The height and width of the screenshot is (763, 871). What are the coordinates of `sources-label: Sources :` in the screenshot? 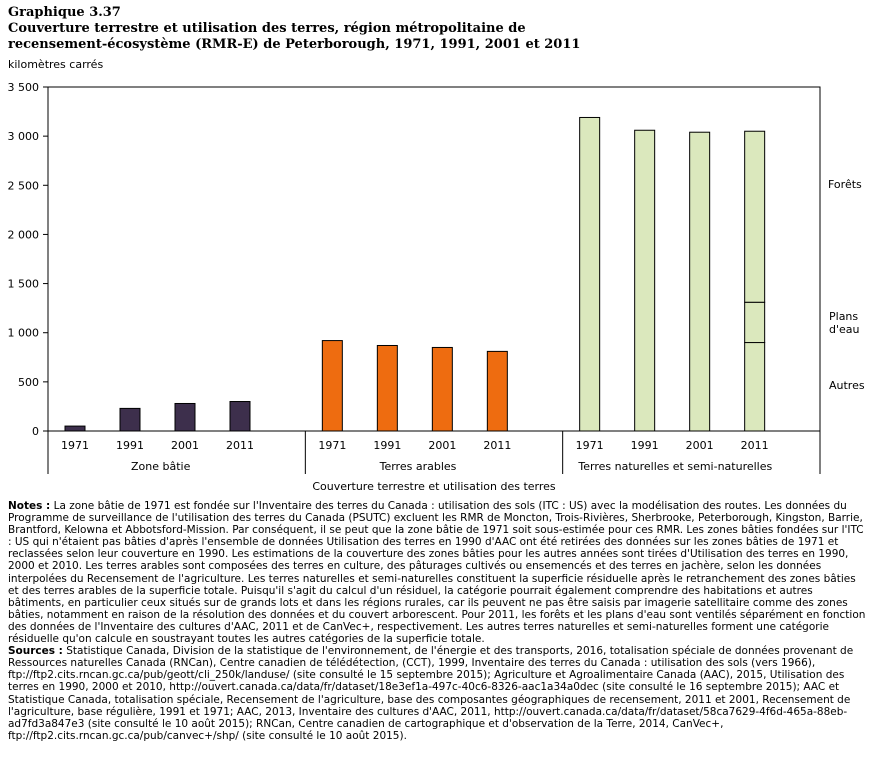 It's located at (35, 651).